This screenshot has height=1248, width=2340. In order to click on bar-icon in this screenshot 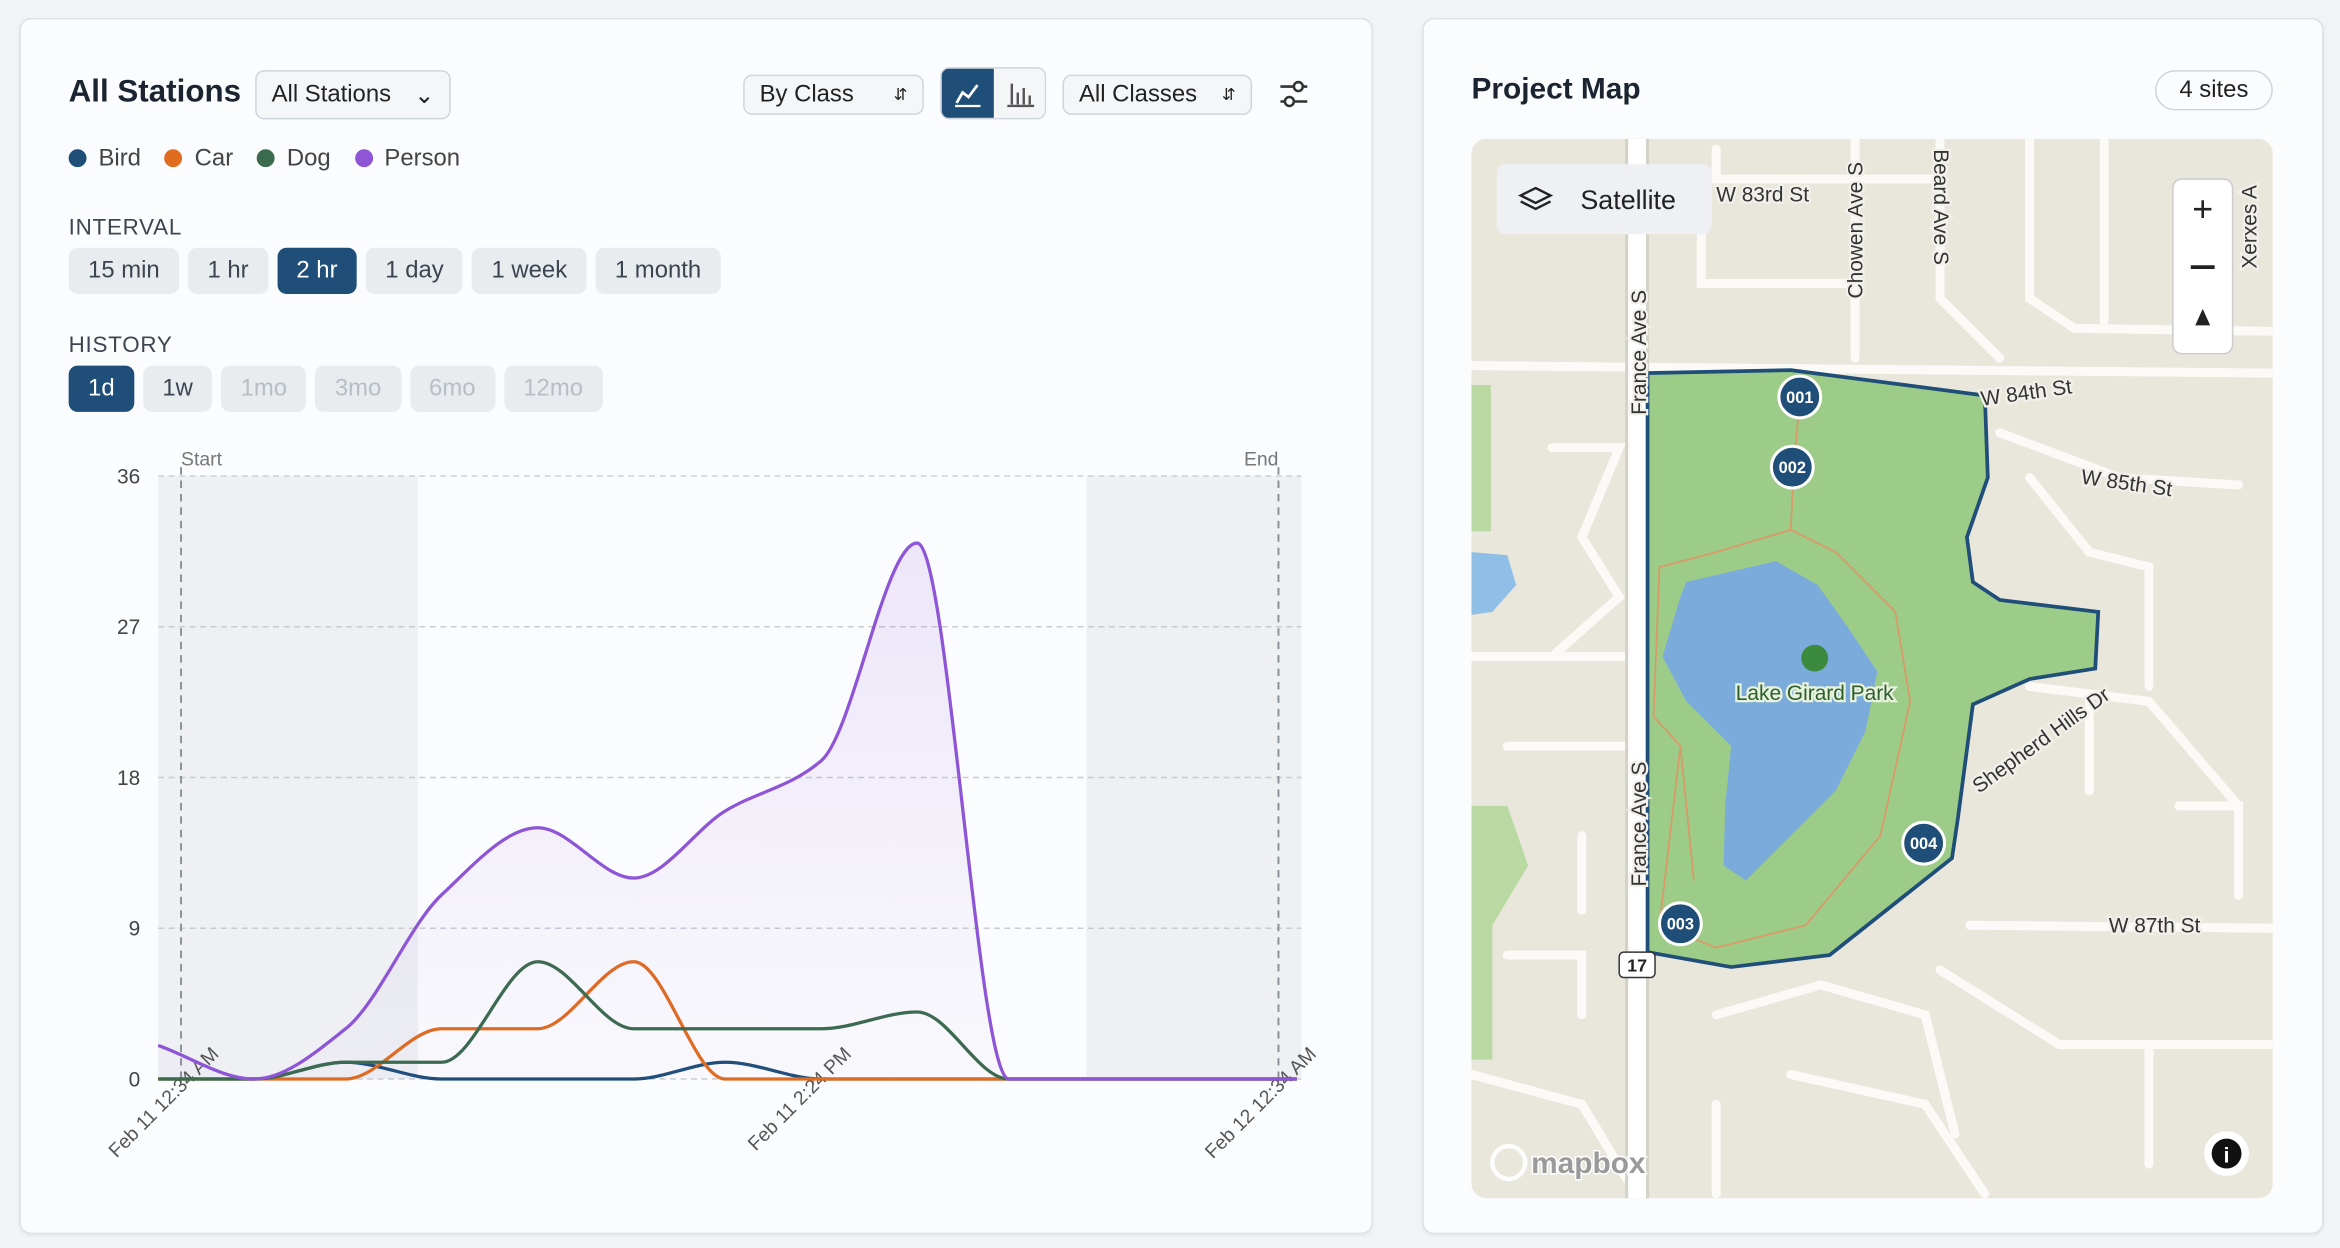, I will do `click(1021, 95)`.